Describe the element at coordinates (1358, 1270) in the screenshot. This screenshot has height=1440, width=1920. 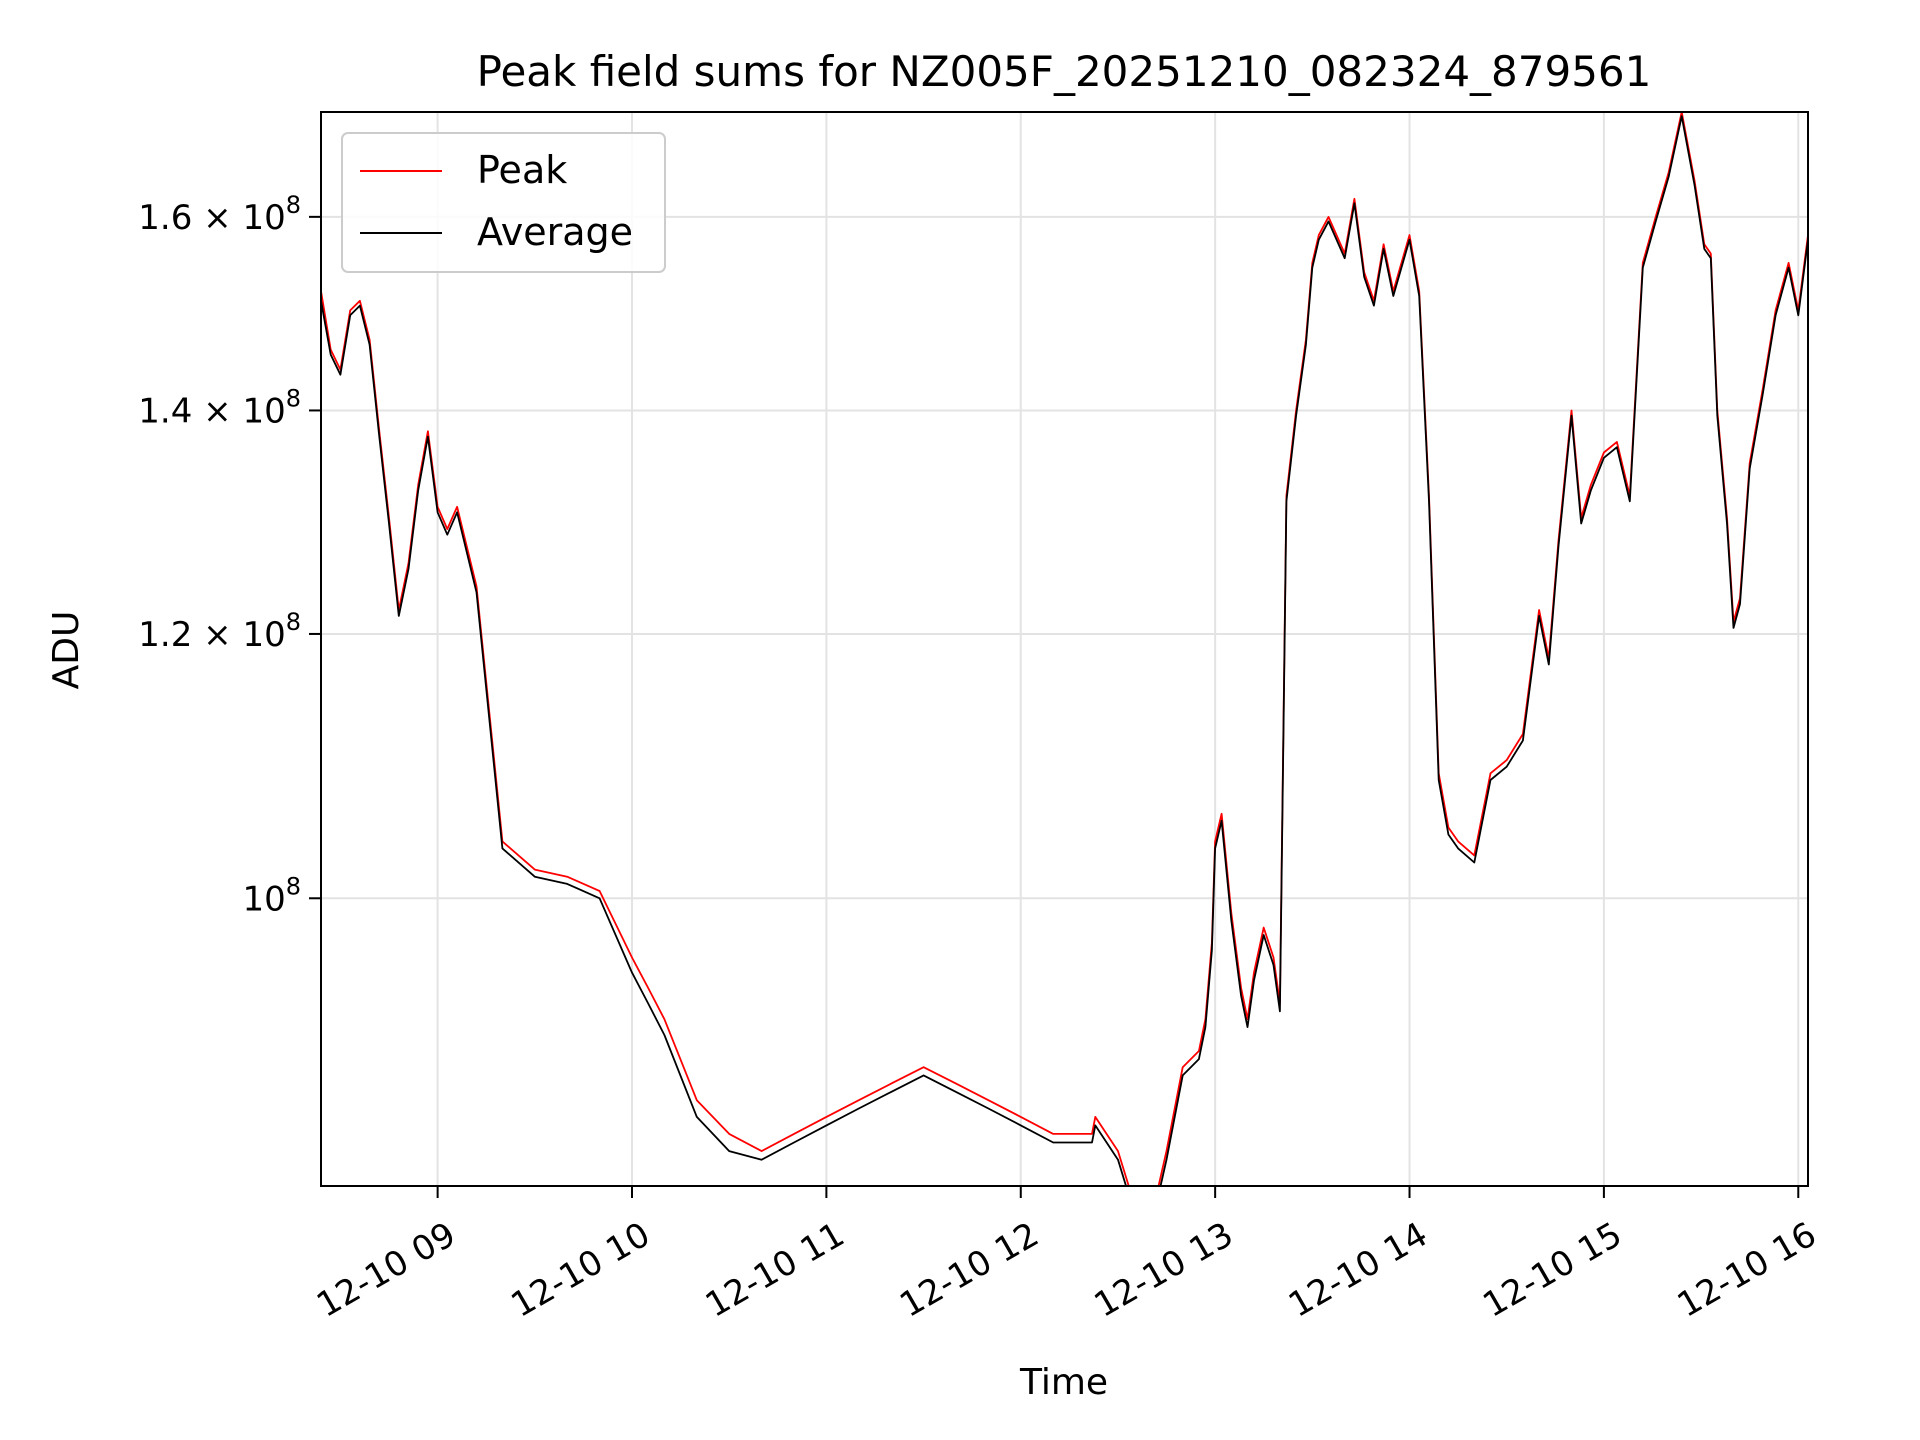
I see `x-tick-label: 12-10 14` at that location.